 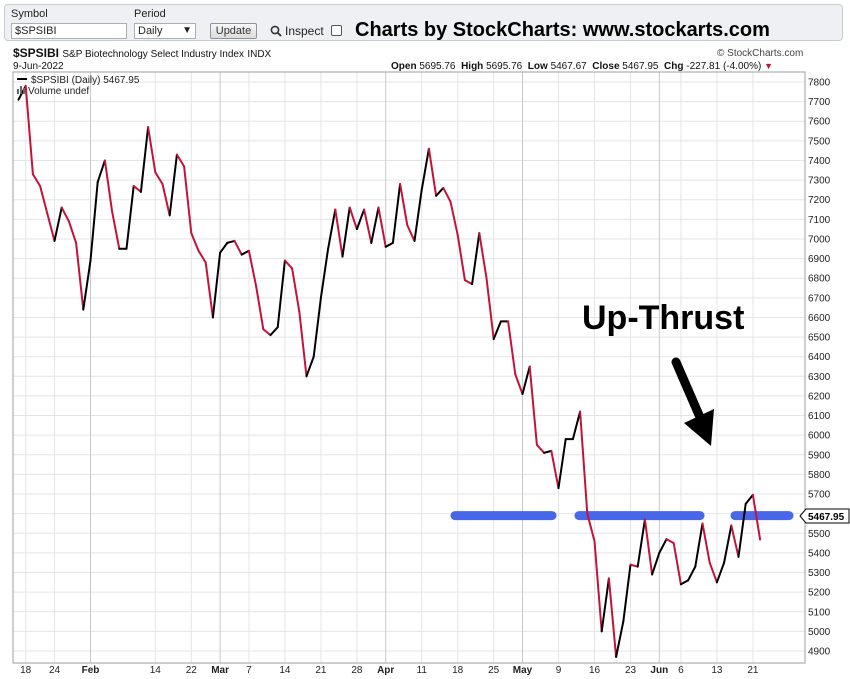 I want to click on symbol-input, so click(x=69, y=31).